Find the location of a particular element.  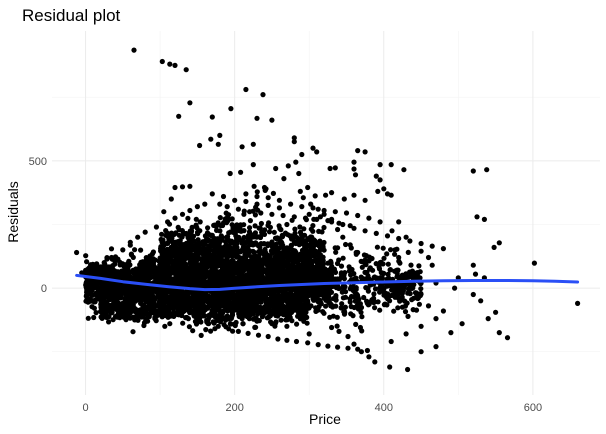

chart-title: Residual plot is located at coordinates (71, 15).